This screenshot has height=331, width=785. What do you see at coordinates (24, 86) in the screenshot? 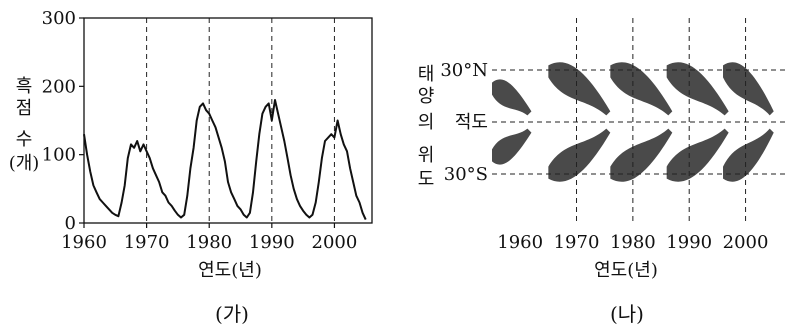
I see `y-axis-title-line: 흑` at bounding box center [24, 86].